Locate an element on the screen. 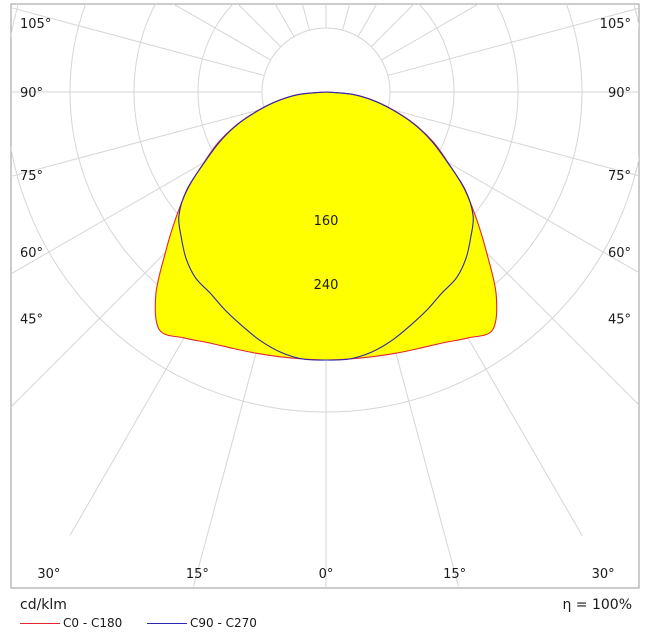  unit-label: cd/klm is located at coordinates (43, 605).